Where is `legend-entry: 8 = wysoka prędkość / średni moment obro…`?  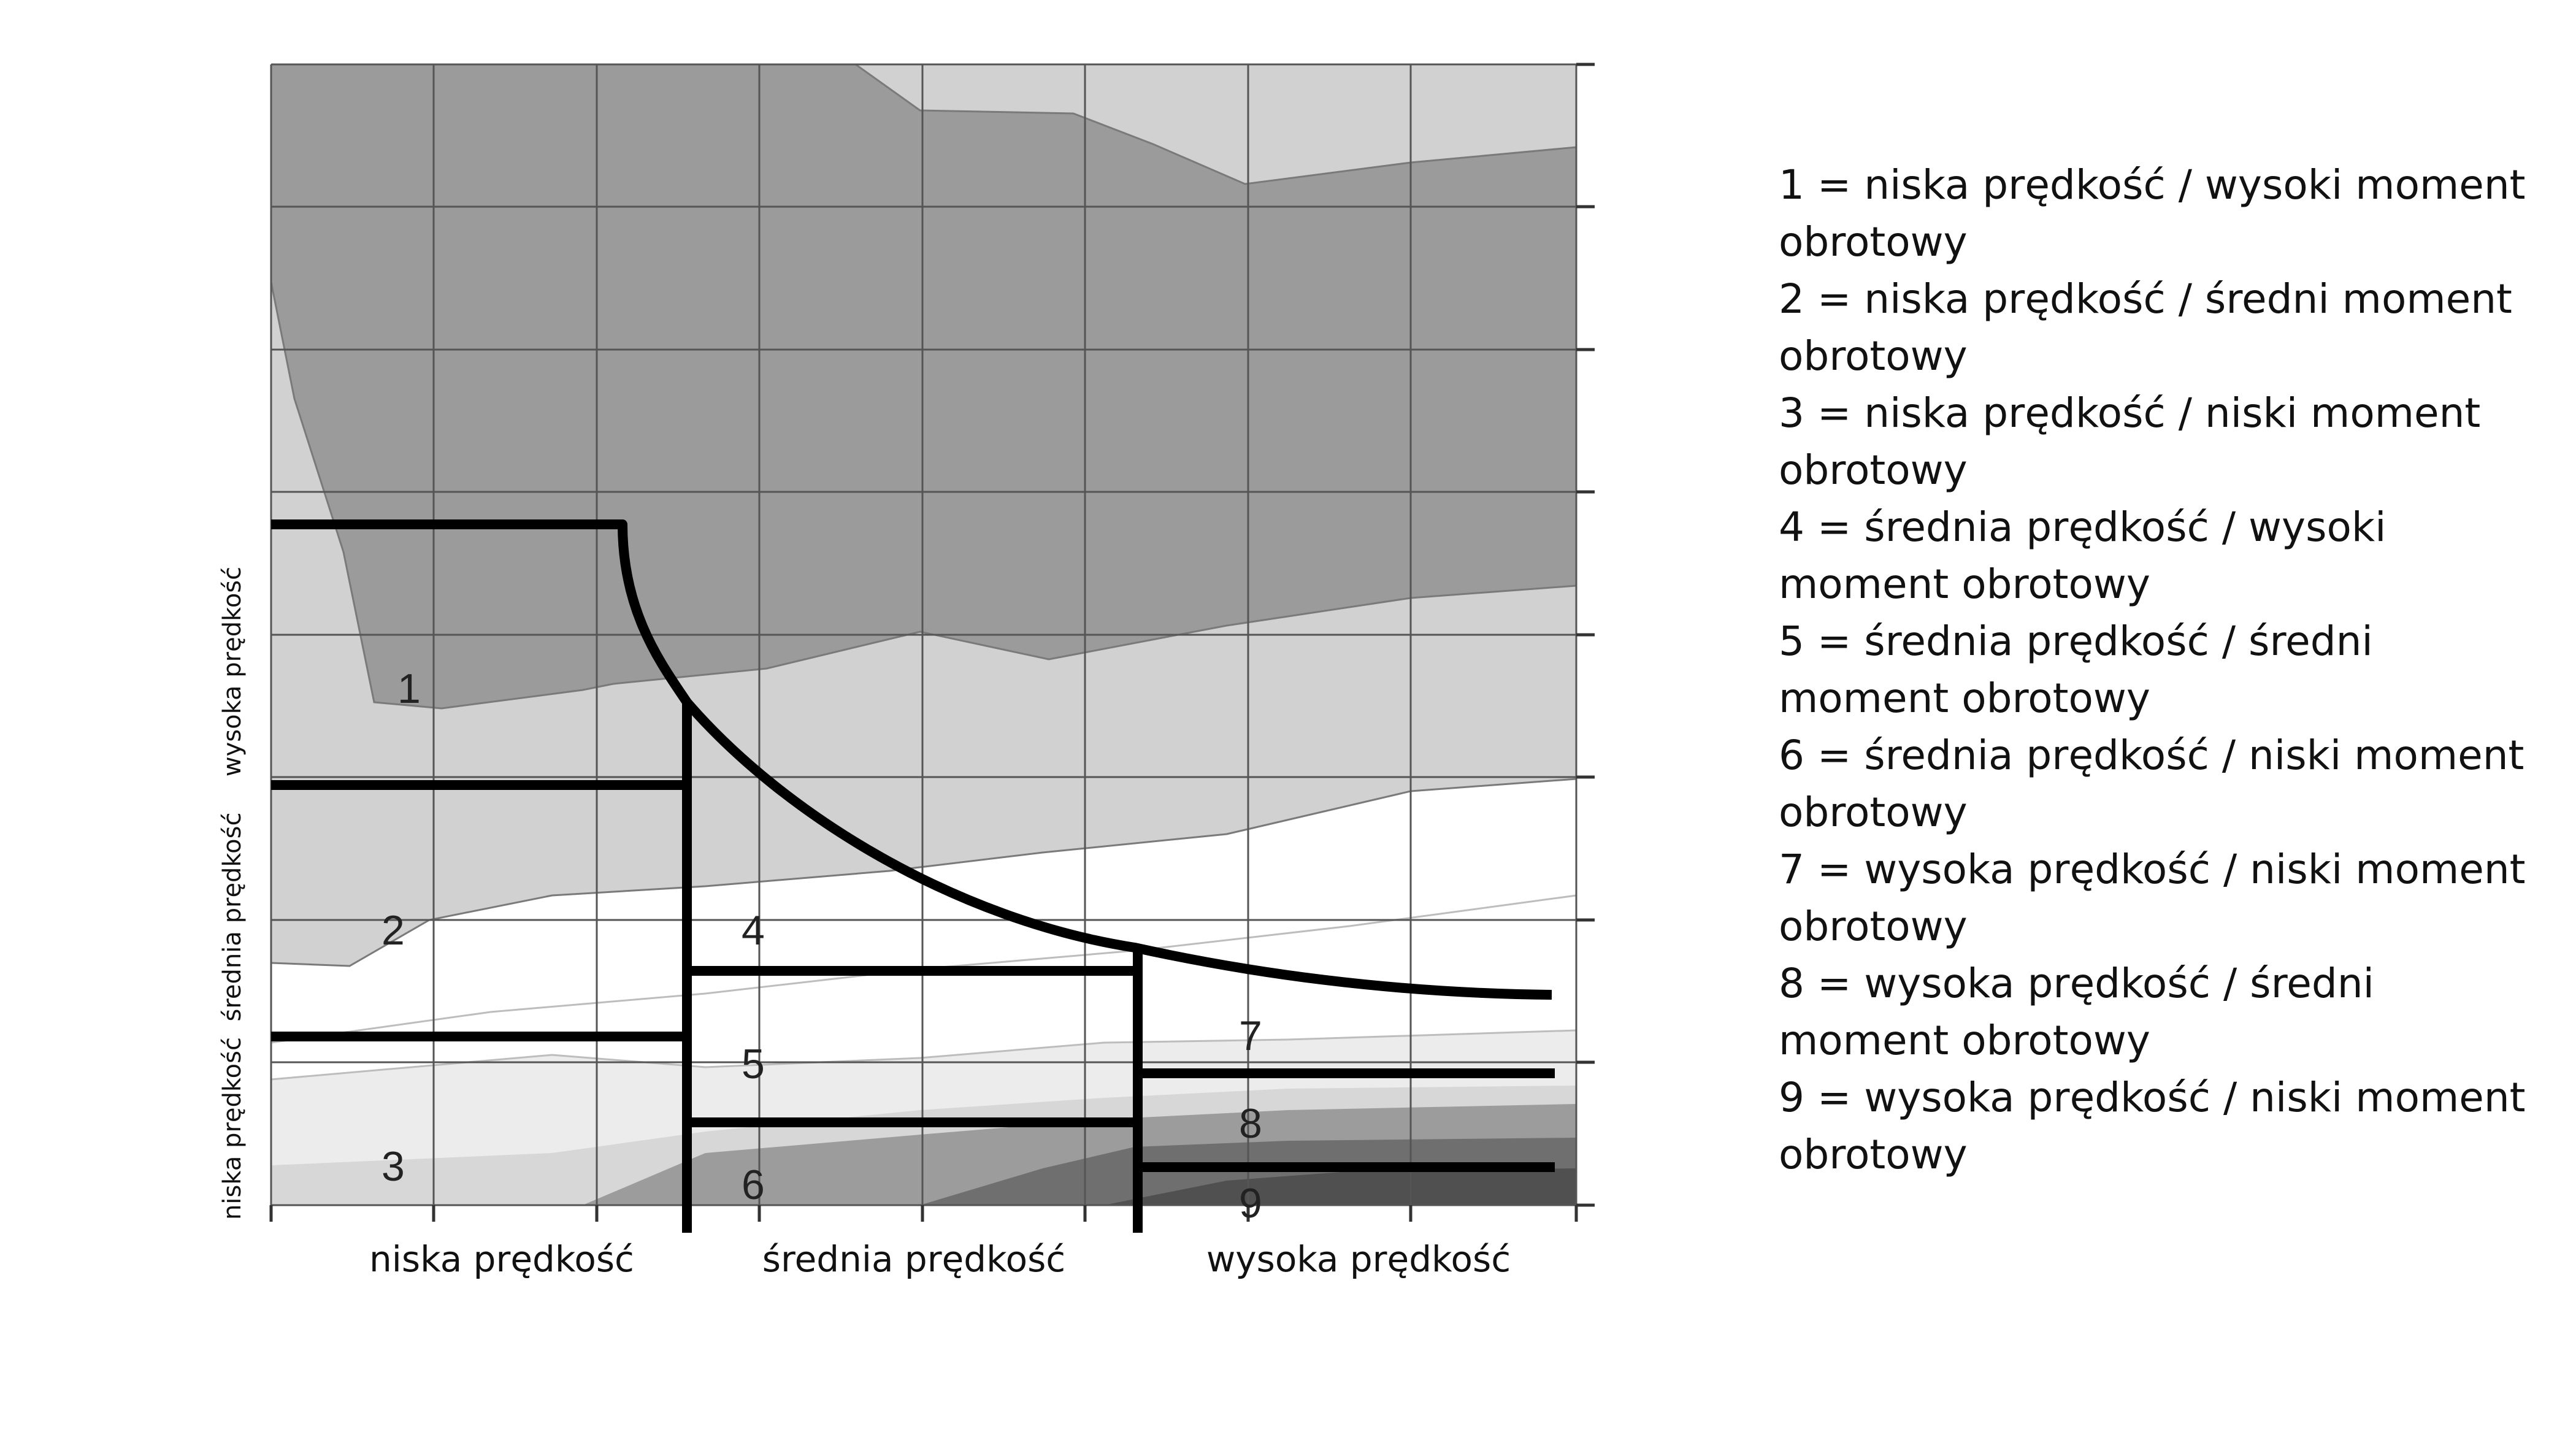
legend-entry: 8 = wysoka prędkość / średni moment obro… is located at coordinates (2076, 1012).